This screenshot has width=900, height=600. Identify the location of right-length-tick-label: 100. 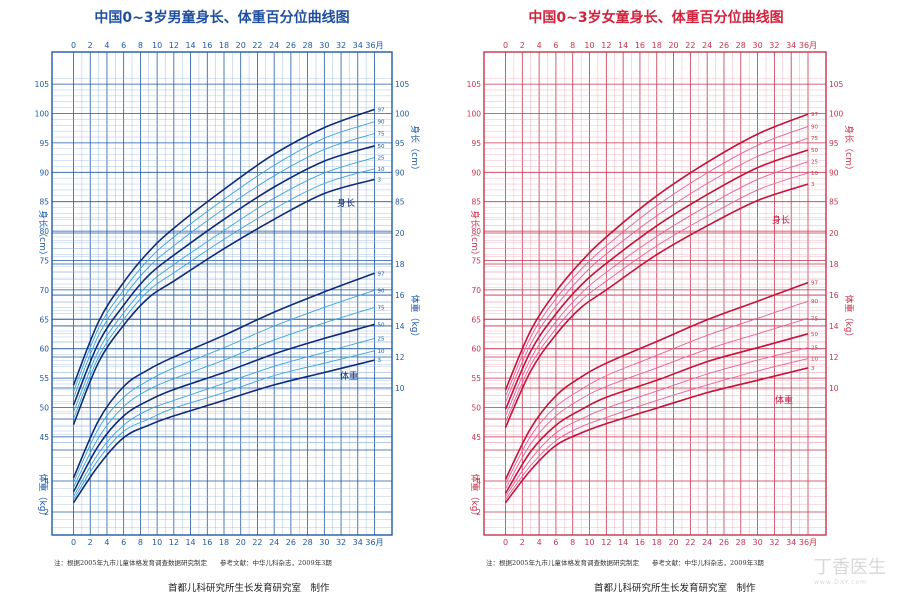
(836, 114).